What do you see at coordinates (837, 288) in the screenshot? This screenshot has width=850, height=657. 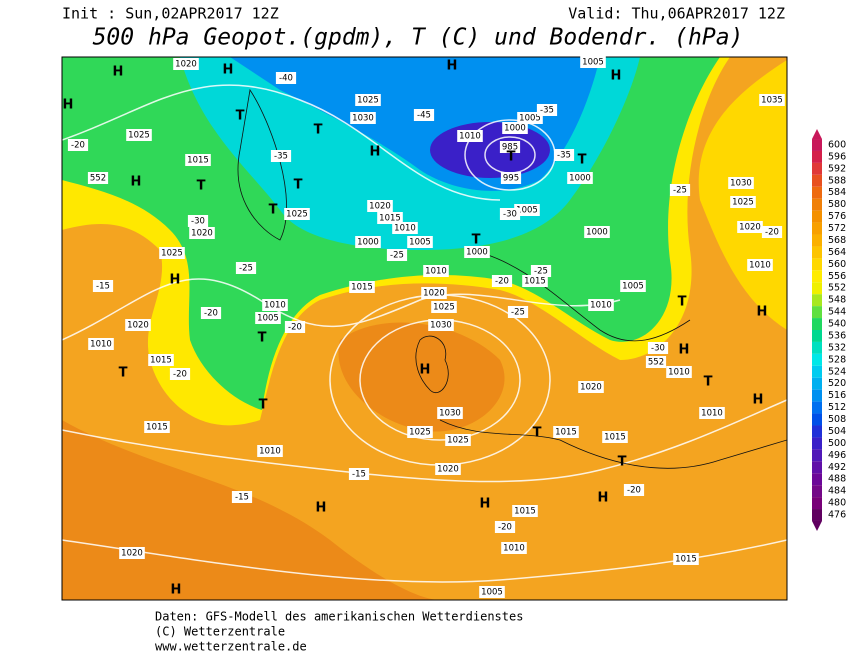 I see `colorbar-label: 552` at bounding box center [837, 288].